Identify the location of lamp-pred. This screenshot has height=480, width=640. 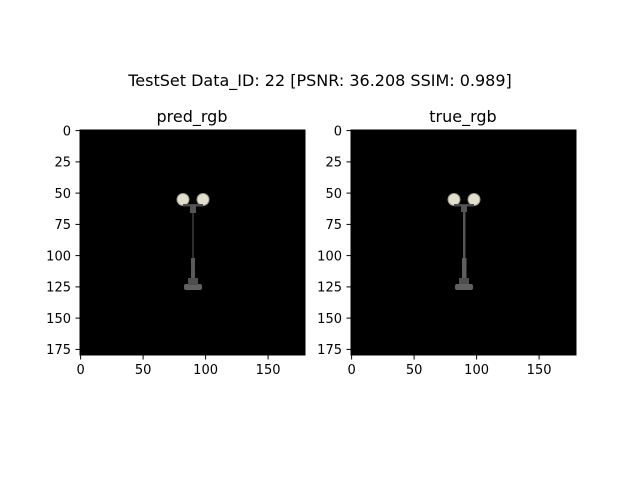
(193, 241).